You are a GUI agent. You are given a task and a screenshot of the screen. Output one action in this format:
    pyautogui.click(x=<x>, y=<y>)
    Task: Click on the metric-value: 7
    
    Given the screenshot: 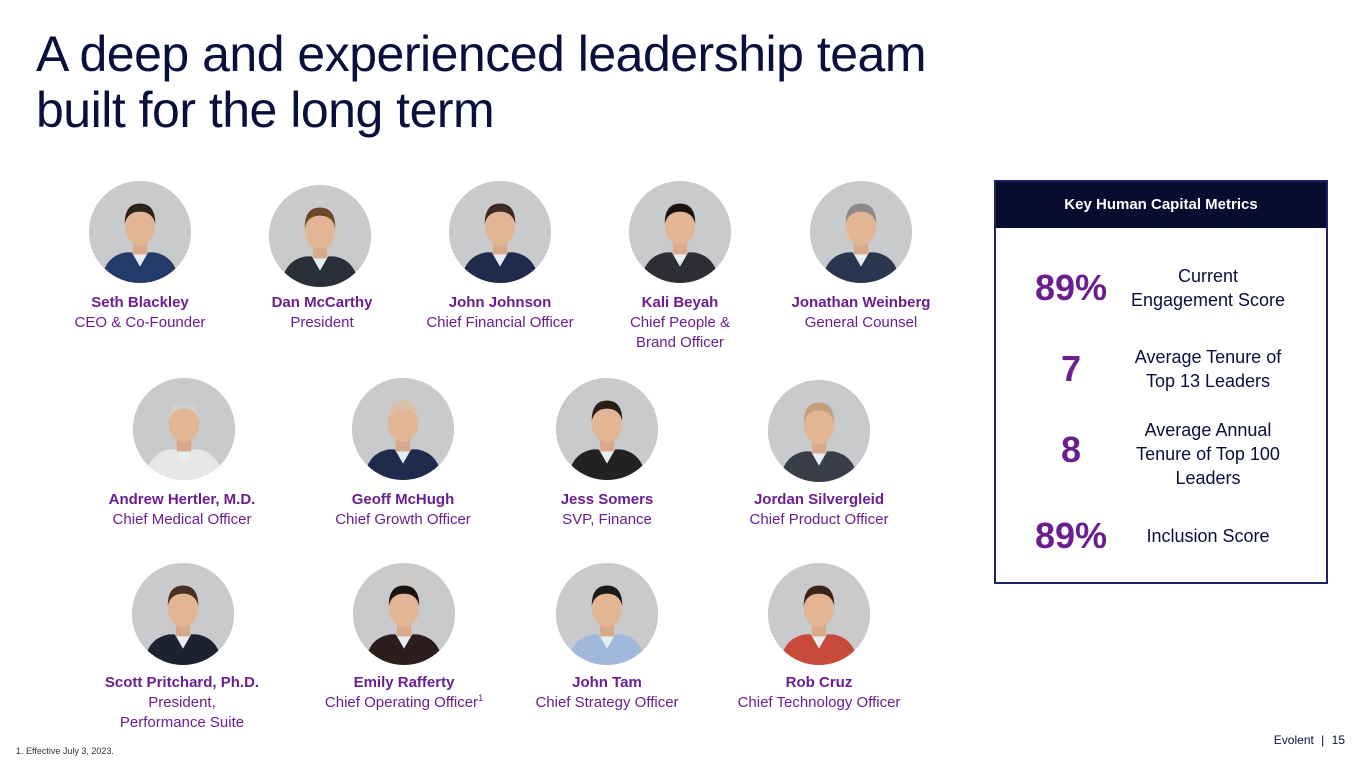 What is the action you would take?
    pyautogui.click(x=1071, y=368)
    